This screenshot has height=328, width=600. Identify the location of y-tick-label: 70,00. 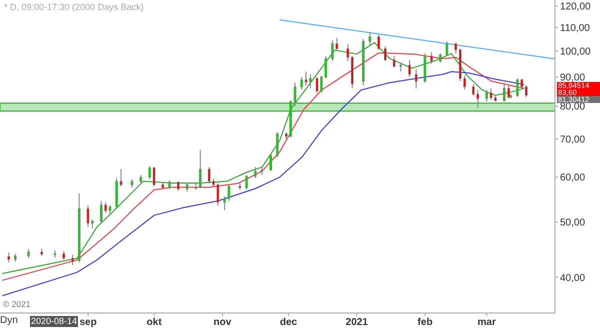
(573, 140).